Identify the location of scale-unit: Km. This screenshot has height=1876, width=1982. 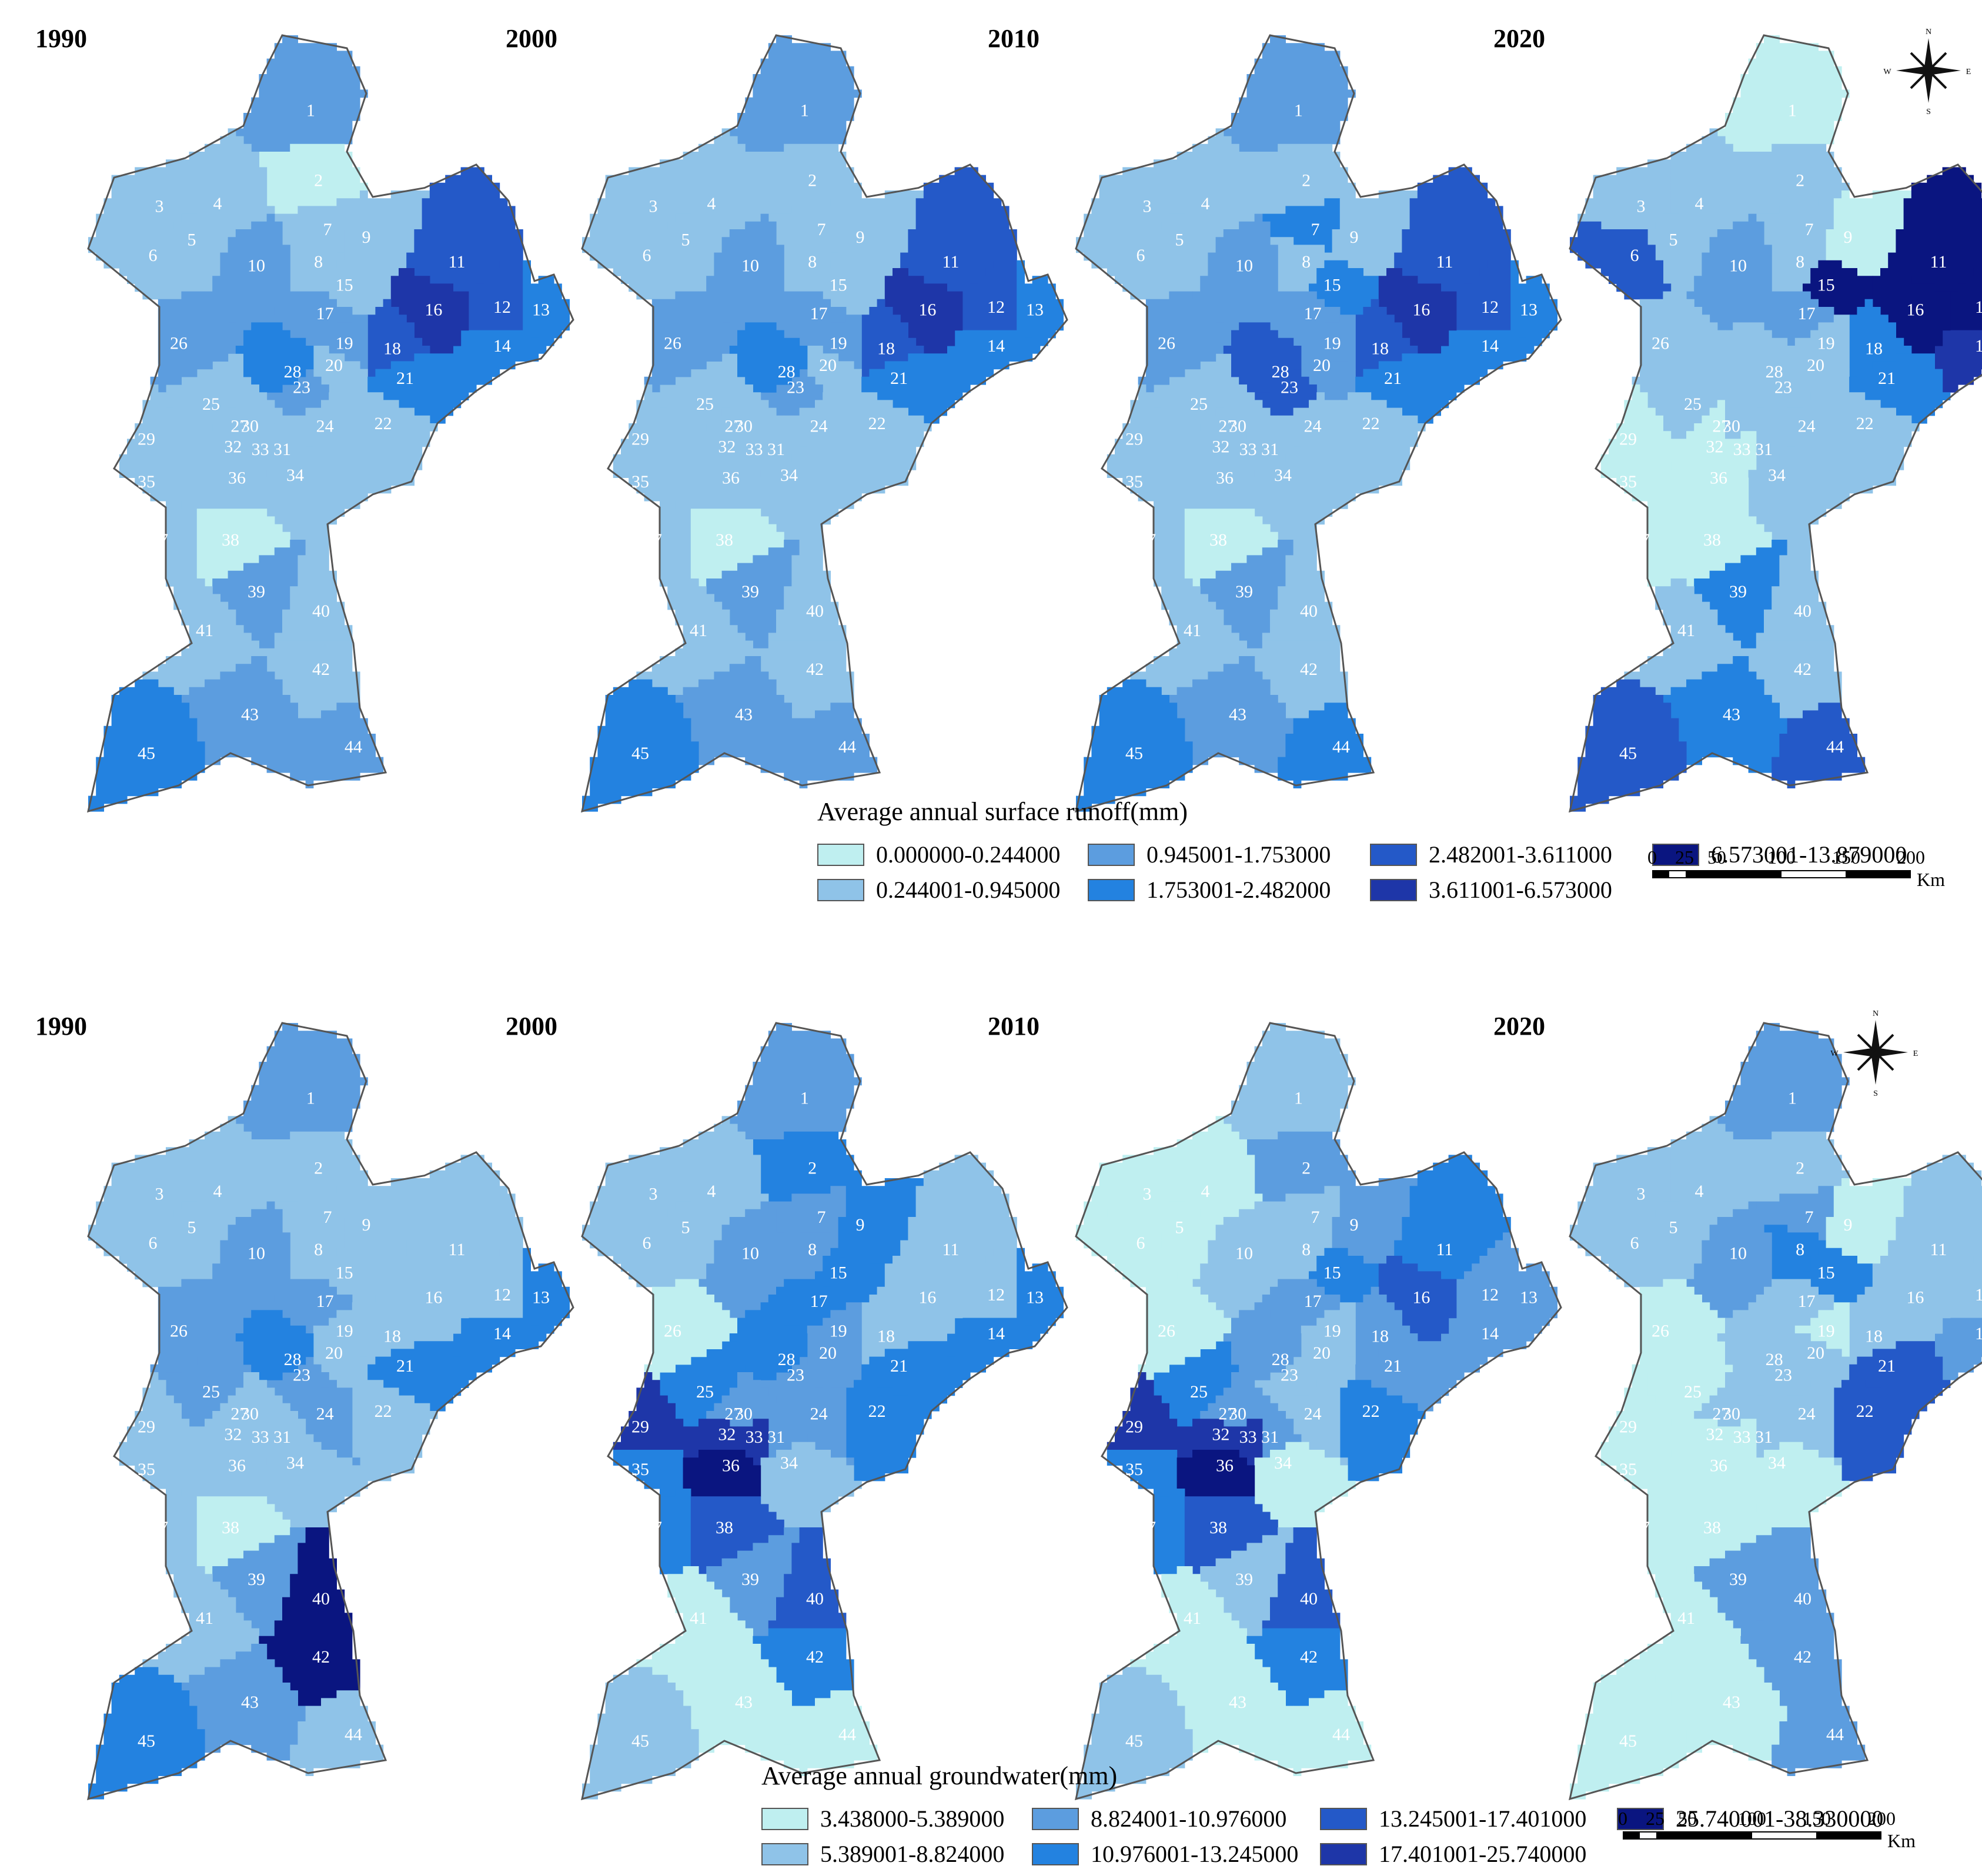
(1901, 1840).